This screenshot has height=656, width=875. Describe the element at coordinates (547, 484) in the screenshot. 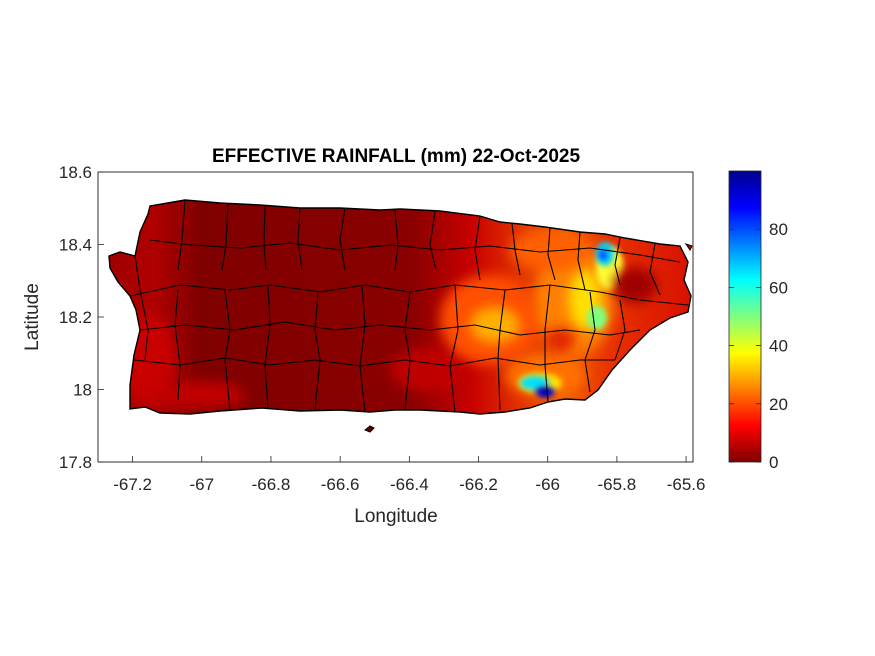

I see `x-tick-label: -66` at that location.